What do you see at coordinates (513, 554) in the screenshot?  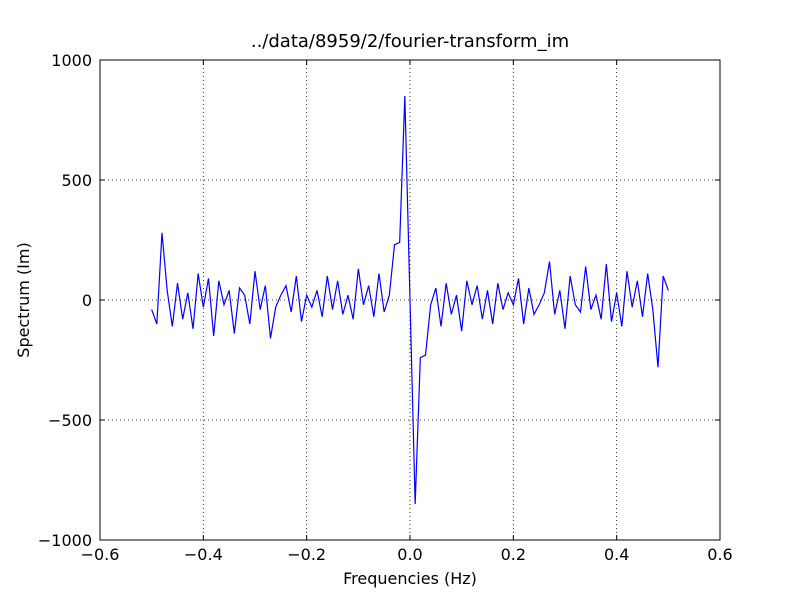 I see `x-tick-label: 0.2` at bounding box center [513, 554].